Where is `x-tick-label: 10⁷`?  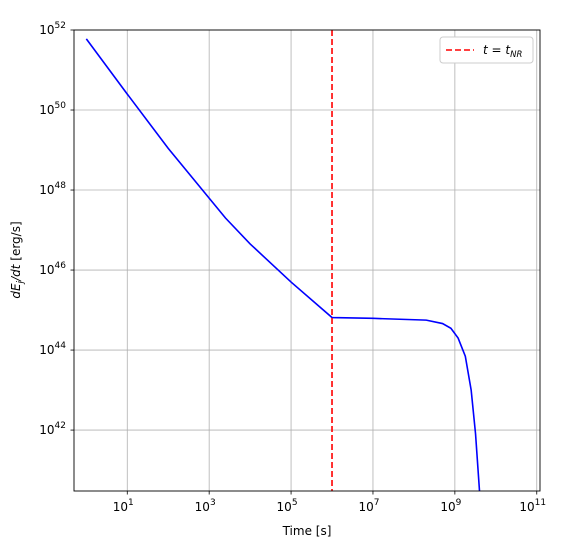
x-tick-label: 10⁷ is located at coordinates (368, 506).